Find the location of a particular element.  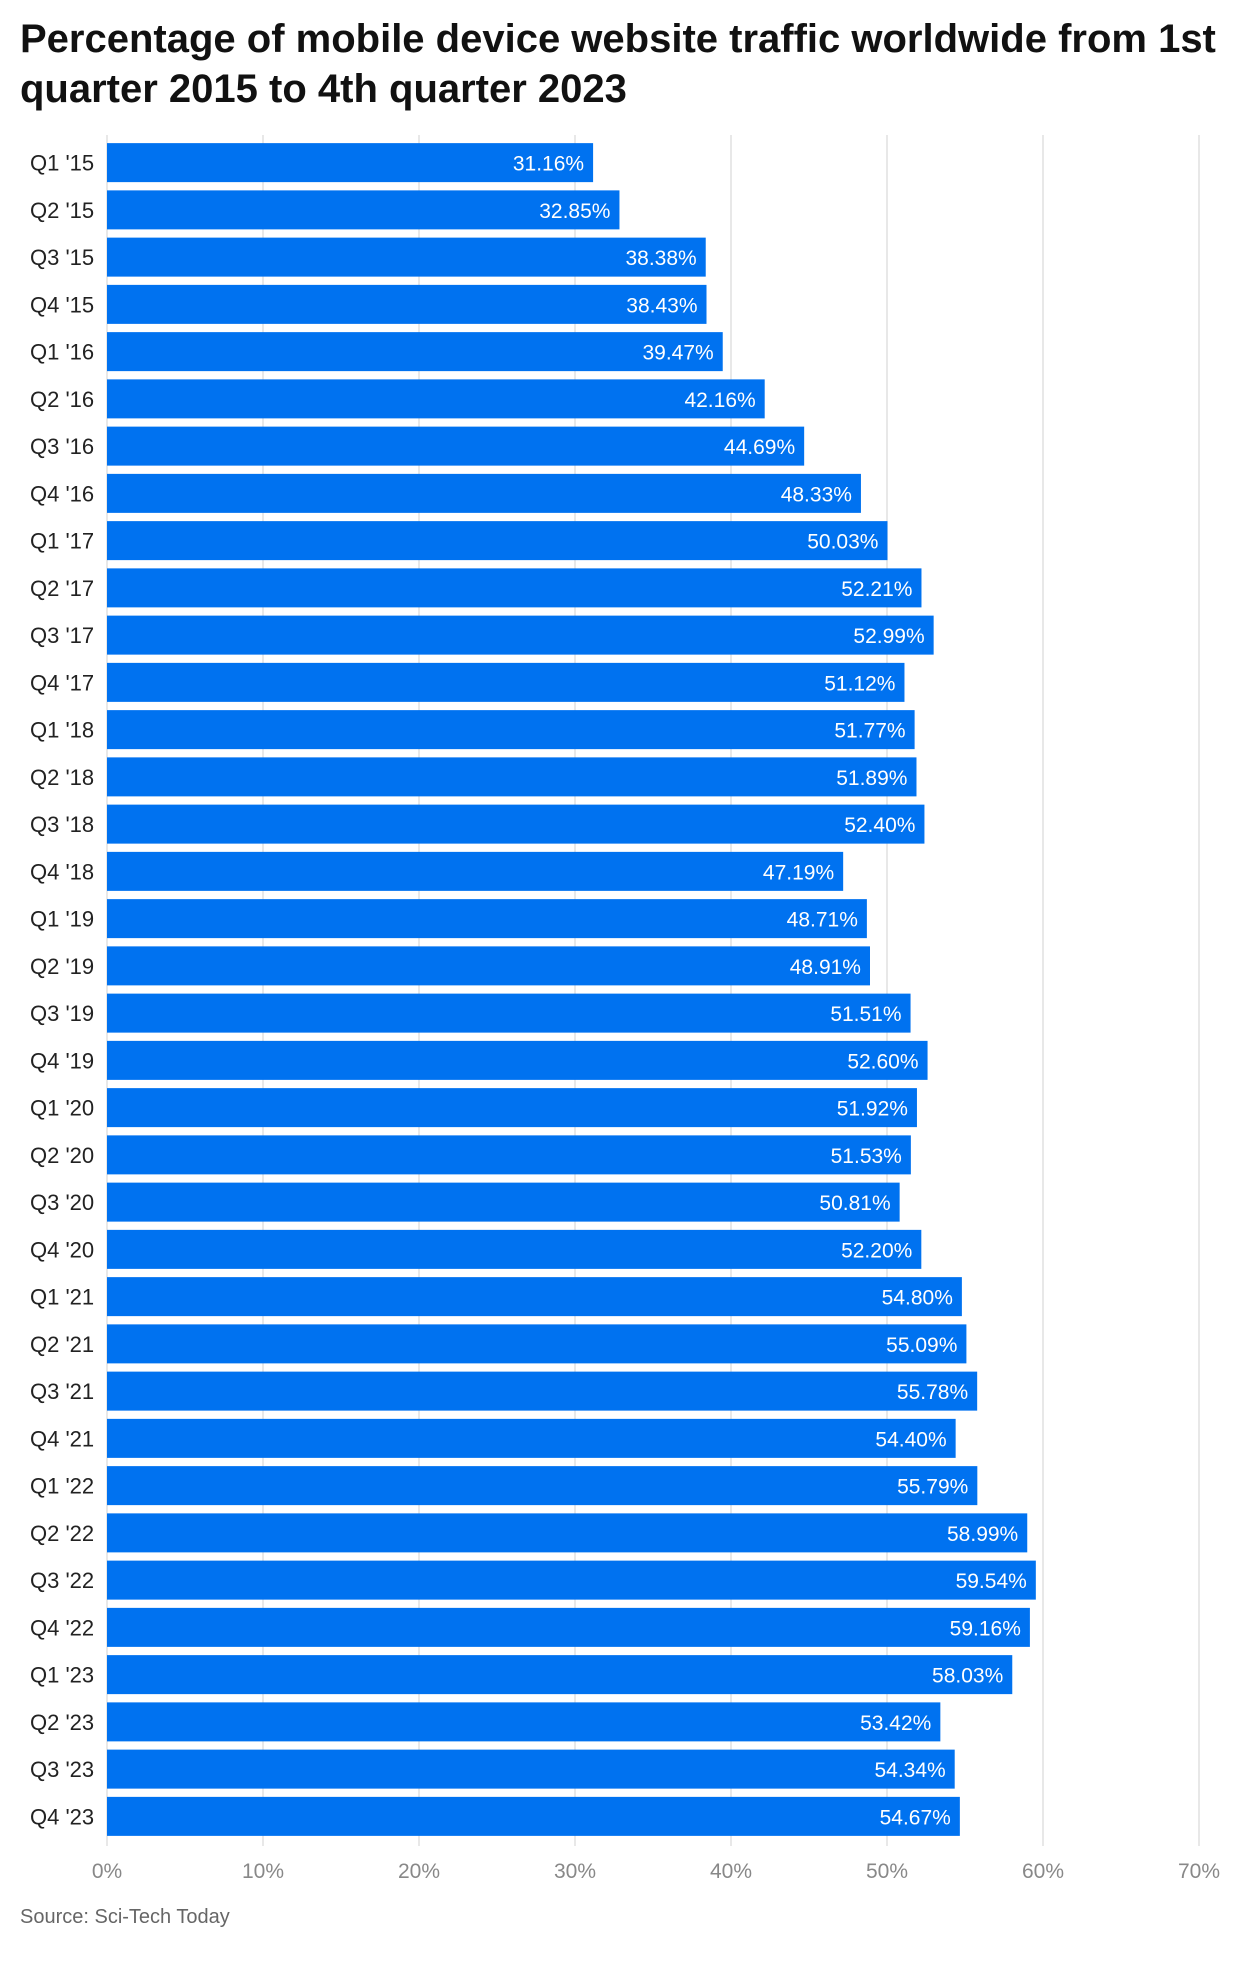

data-label: 52.21% is located at coordinates (876, 589).